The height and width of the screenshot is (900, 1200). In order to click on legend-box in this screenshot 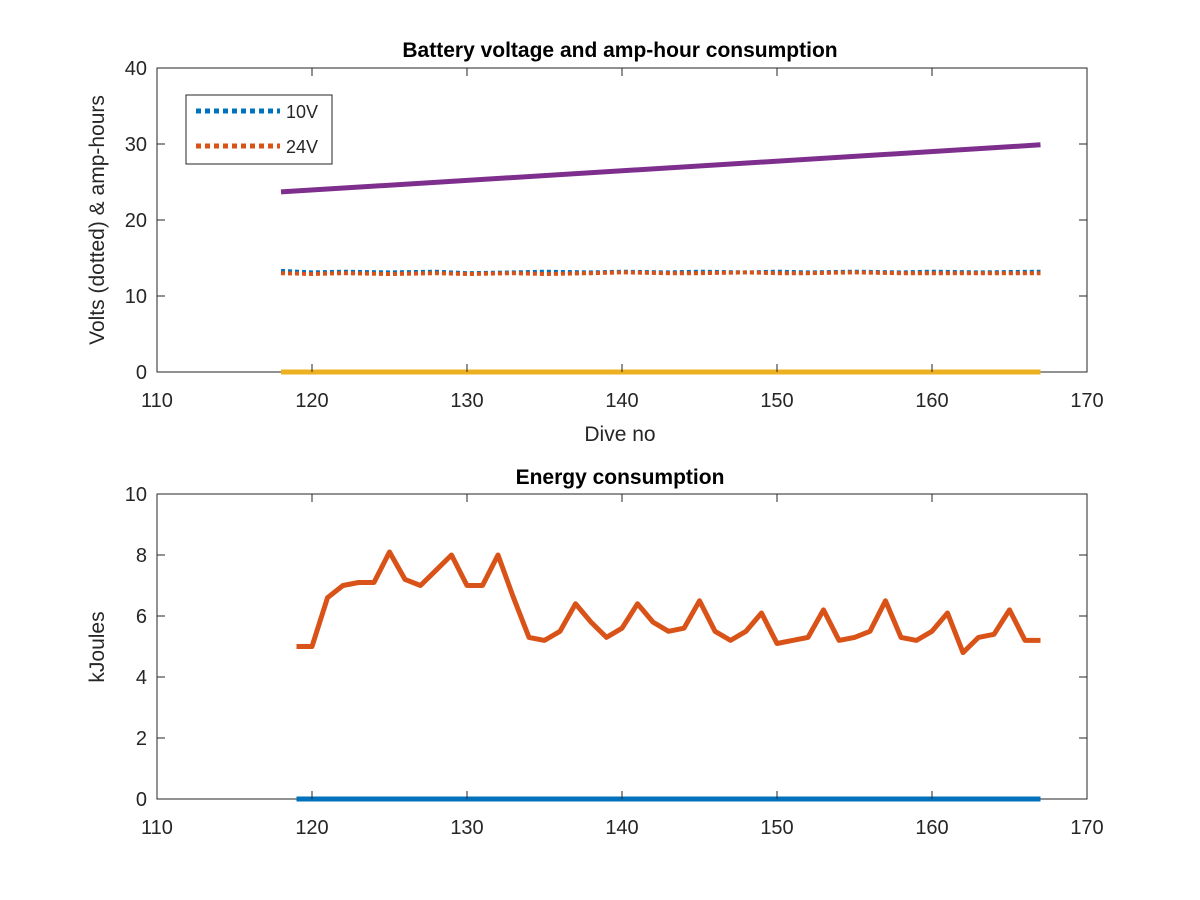, I will do `click(259, 129)`.